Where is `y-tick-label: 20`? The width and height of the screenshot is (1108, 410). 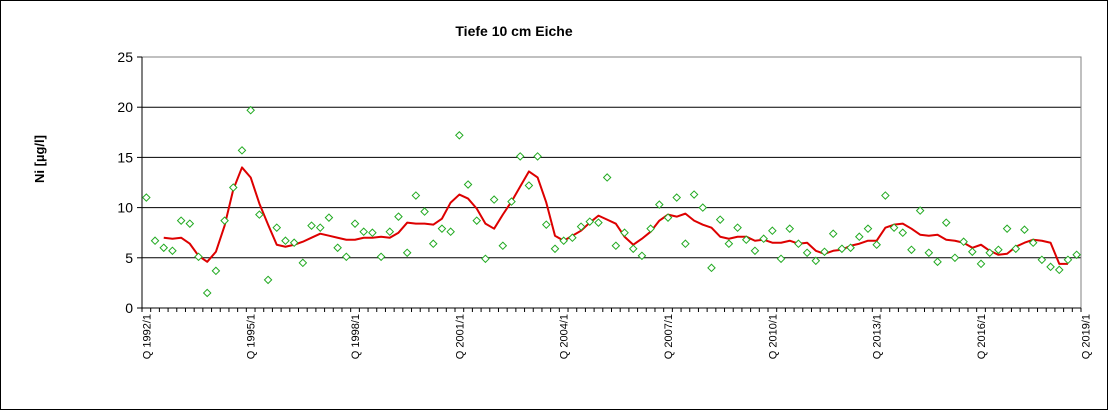
y-tick-label: 20 is located at coordinates (125, 107).